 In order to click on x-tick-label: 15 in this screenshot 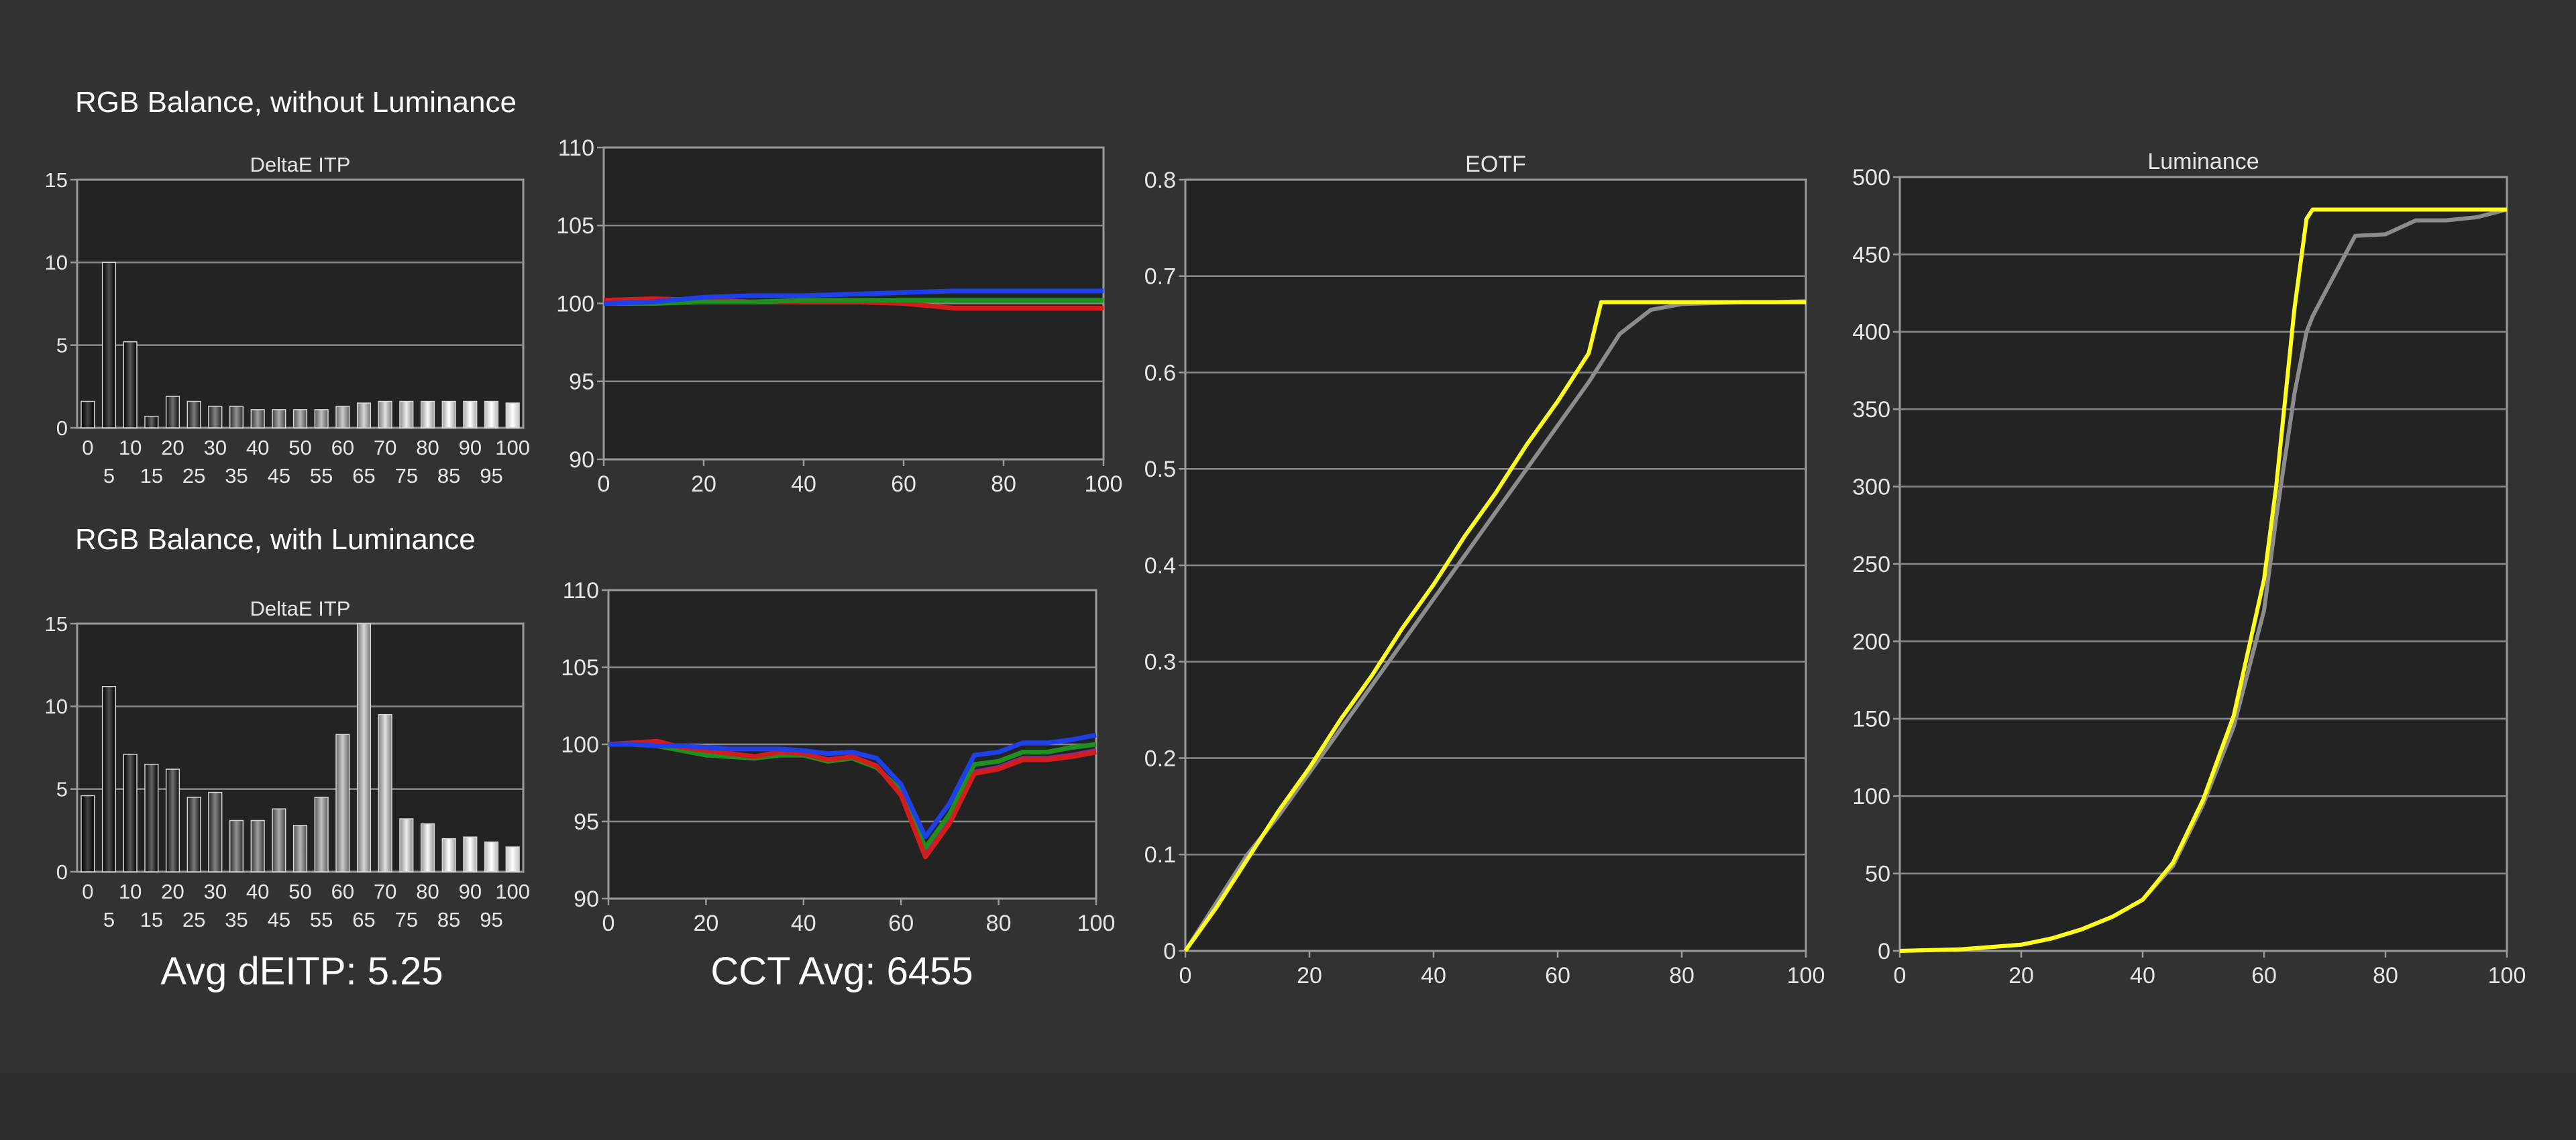, I will do `click(151, 476)`.